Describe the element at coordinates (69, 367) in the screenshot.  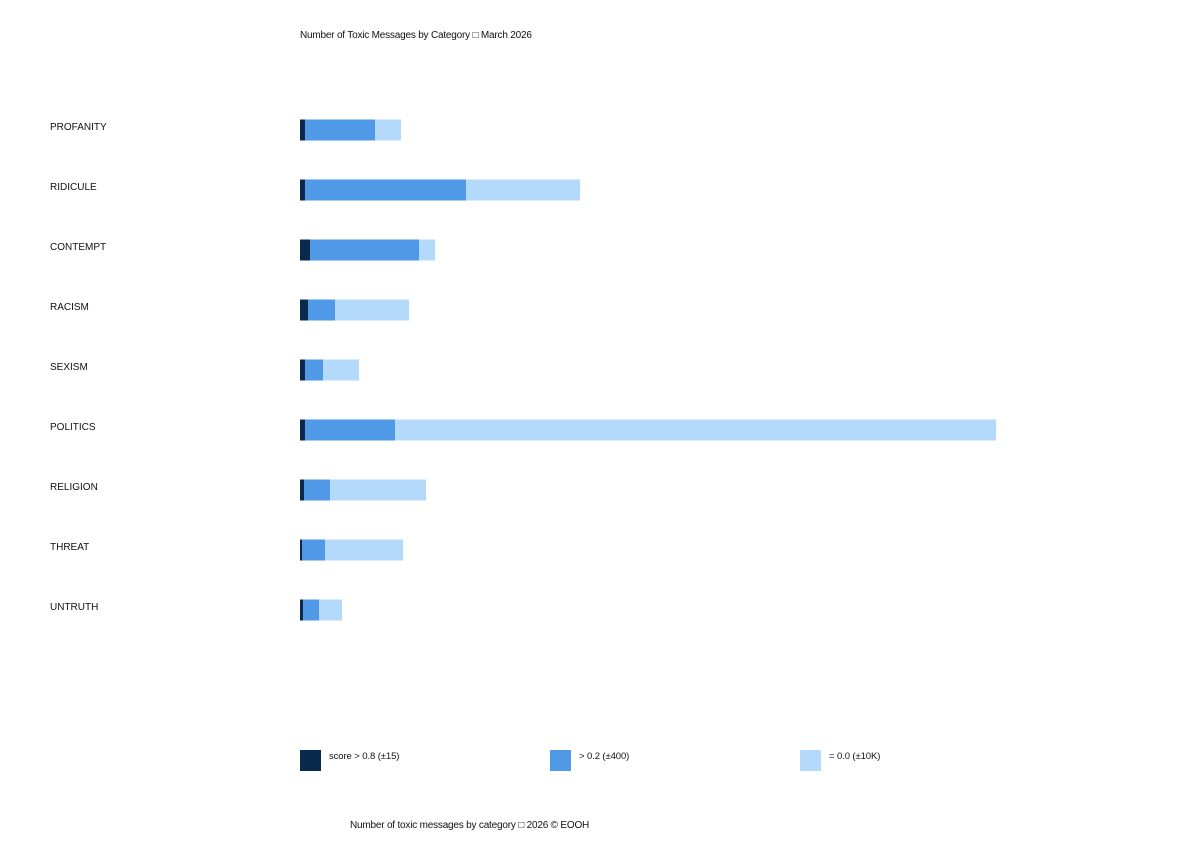
I see `category-label-sexism: SEXISM` at that location.